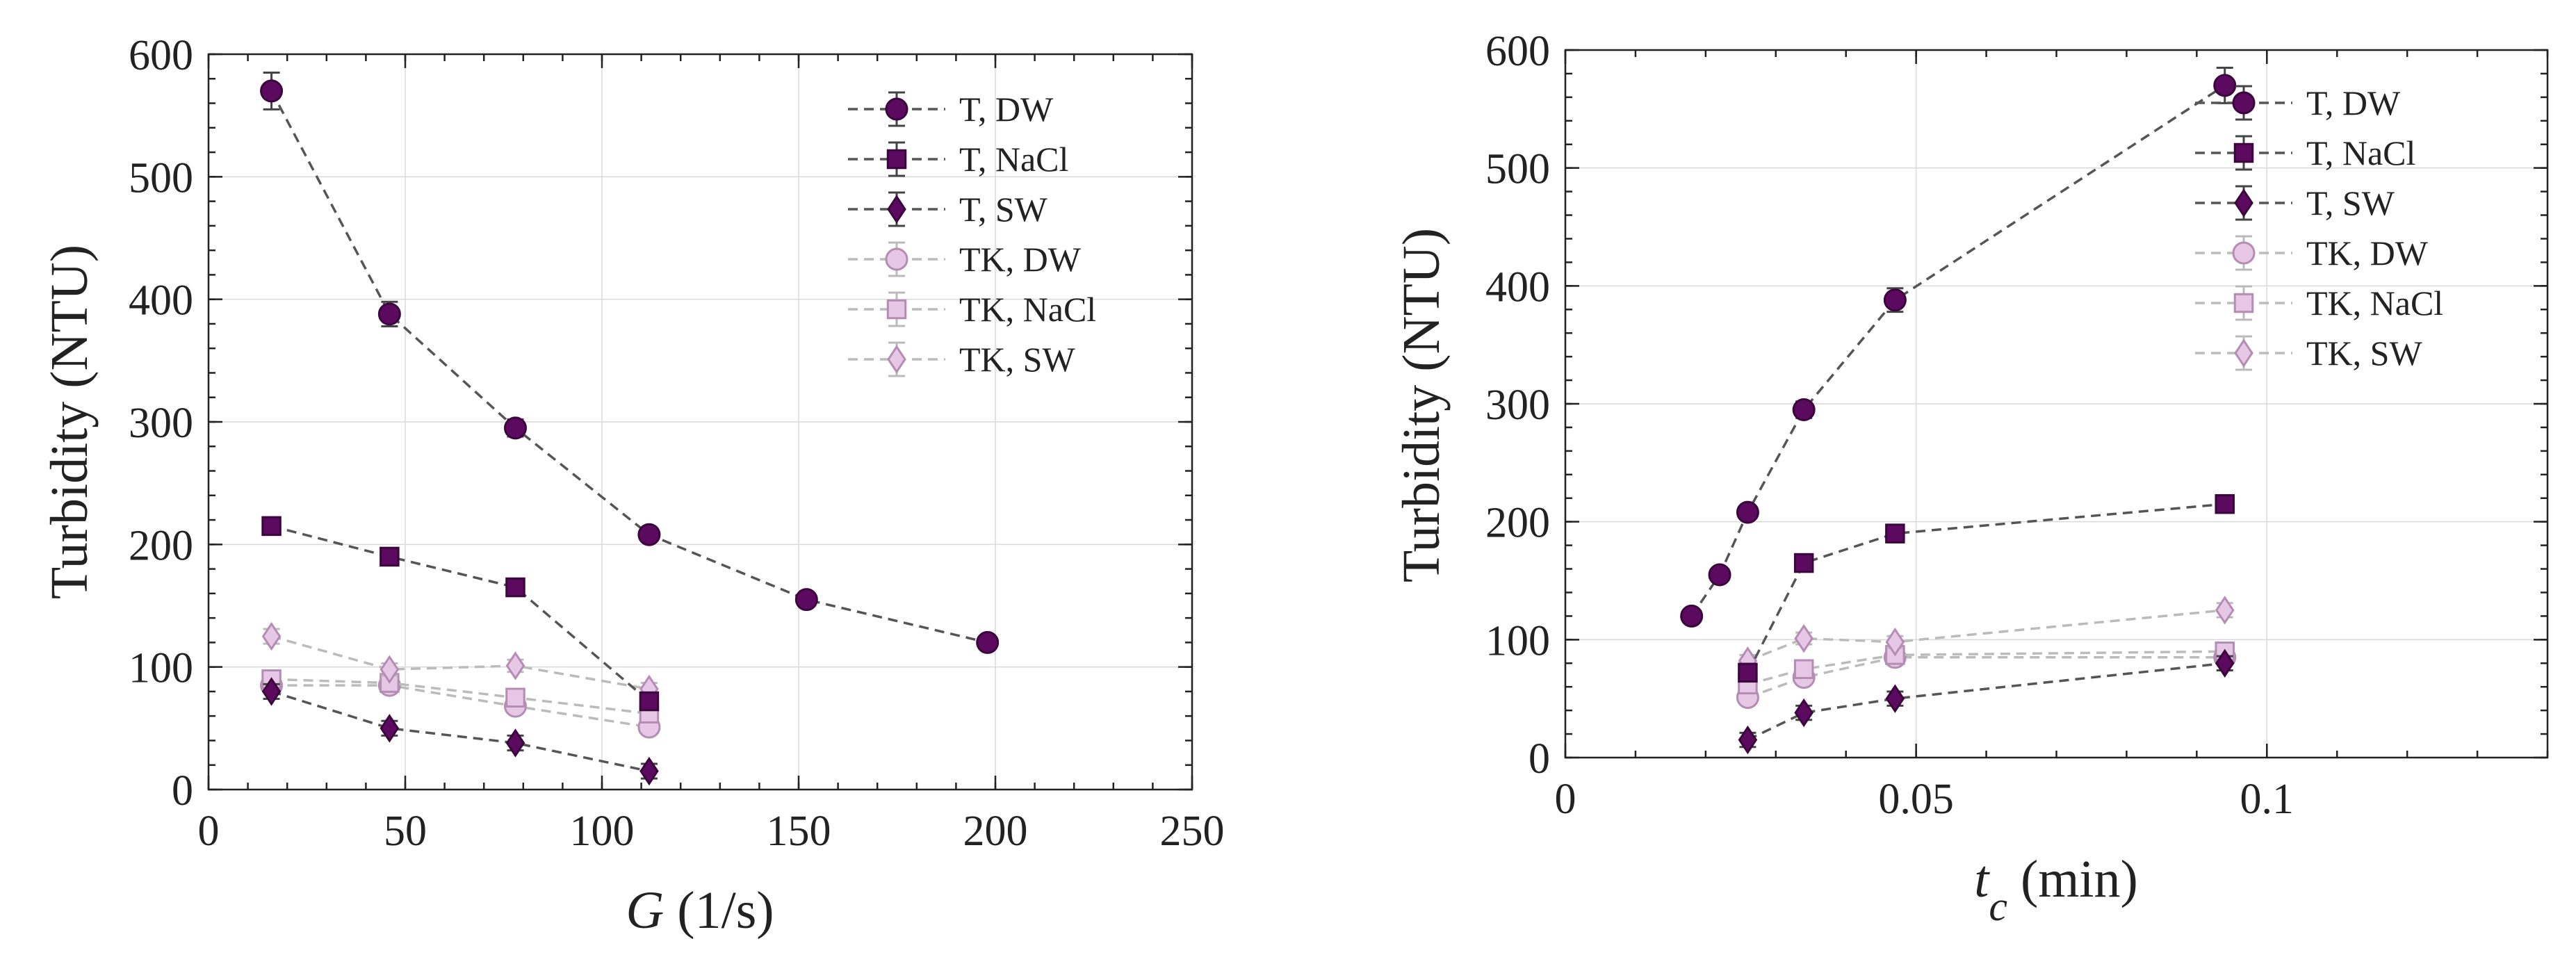  Describe the element at coordinates (2367, 253) in the screenshot. I see `legend-label: TK, DW` at that location.